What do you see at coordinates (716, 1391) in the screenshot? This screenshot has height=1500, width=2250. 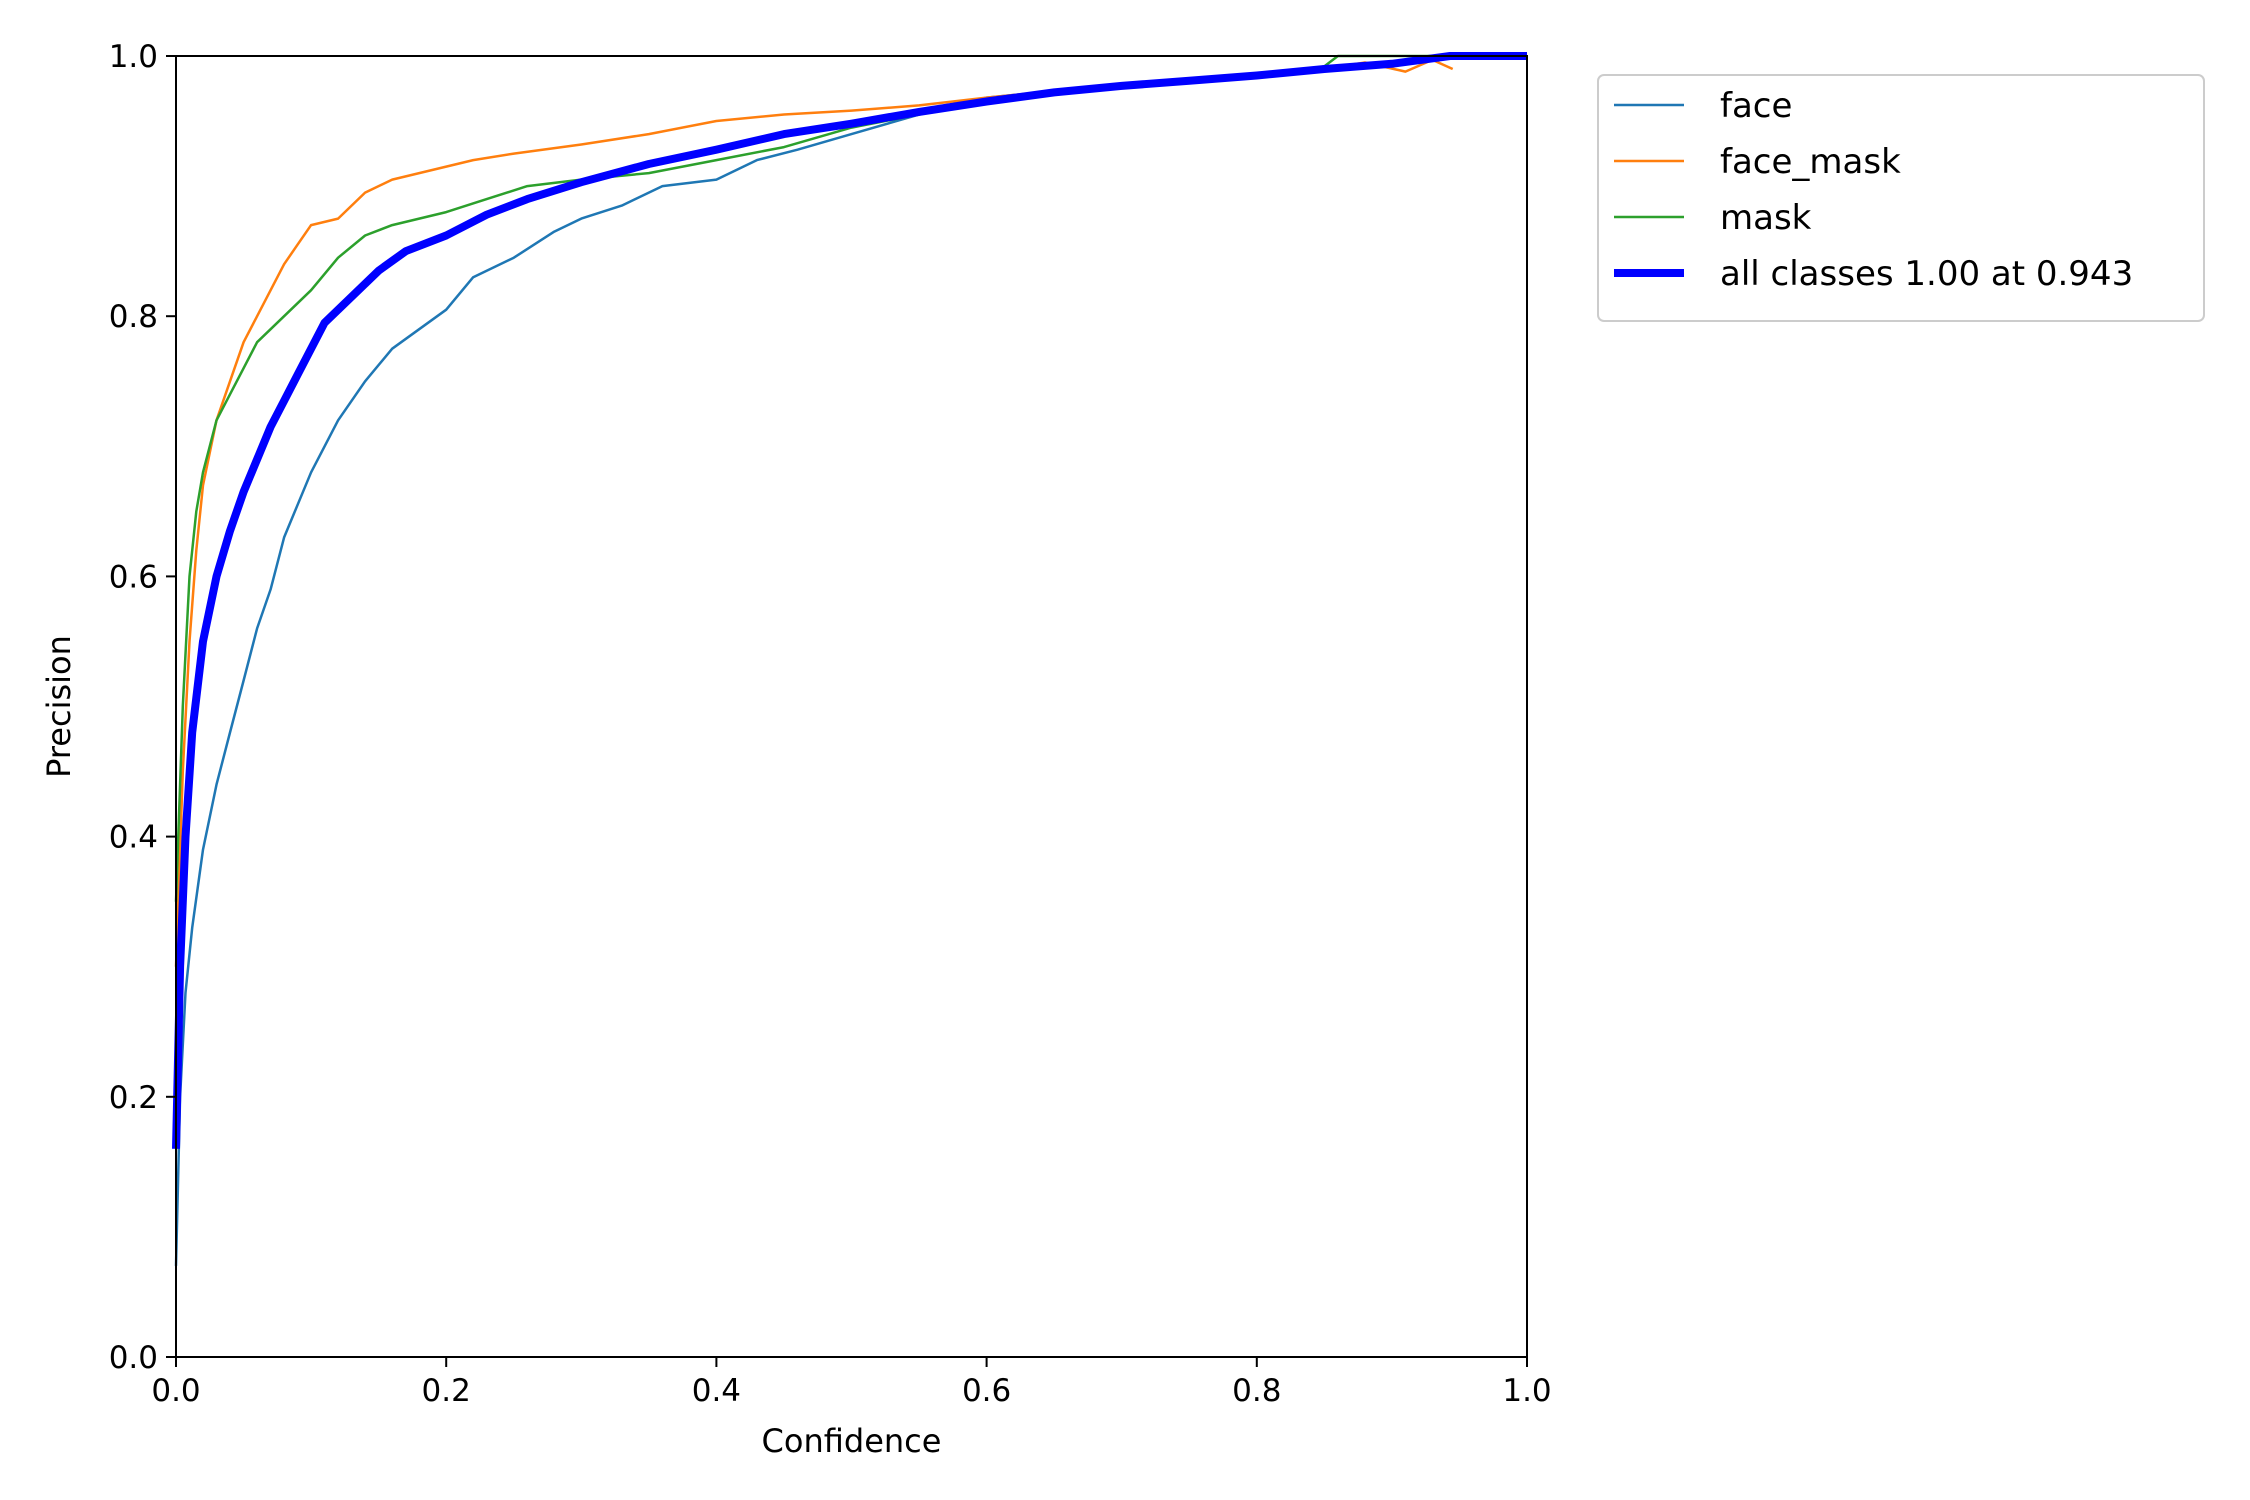 I see `x-tick-label: 0.4` at bounding box center [716, 1391].